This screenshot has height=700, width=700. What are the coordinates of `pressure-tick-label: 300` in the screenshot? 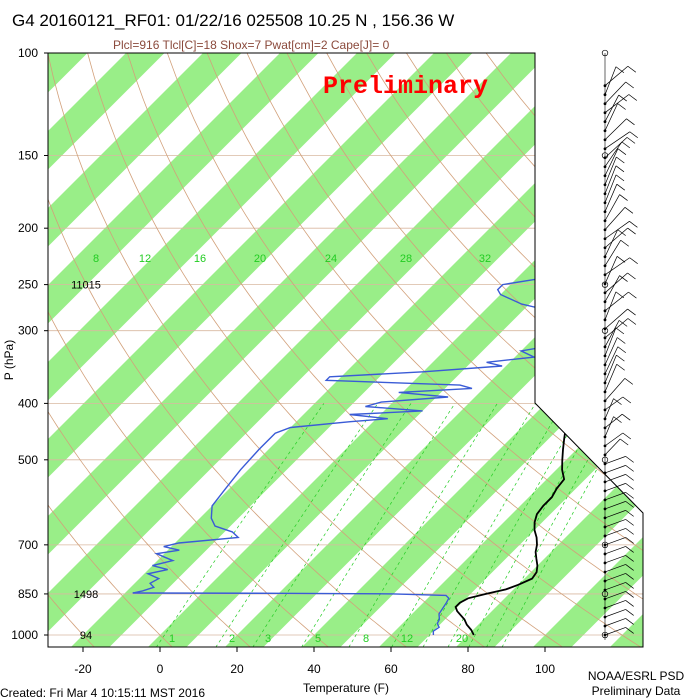 It's located at (28, 331).